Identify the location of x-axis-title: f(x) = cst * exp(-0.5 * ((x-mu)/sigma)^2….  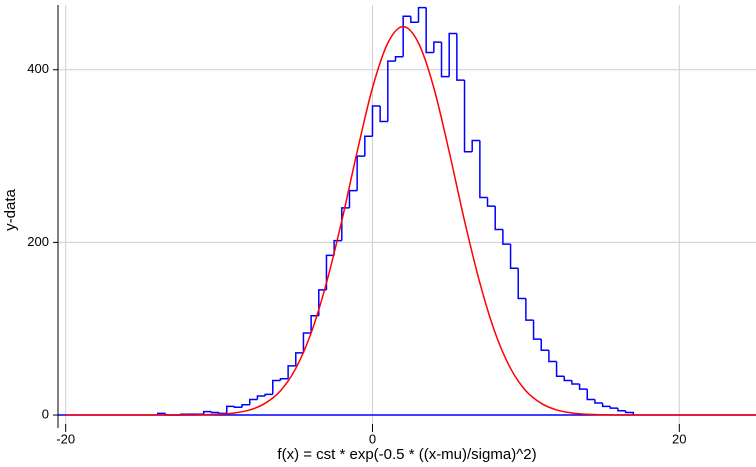
(406, 454).